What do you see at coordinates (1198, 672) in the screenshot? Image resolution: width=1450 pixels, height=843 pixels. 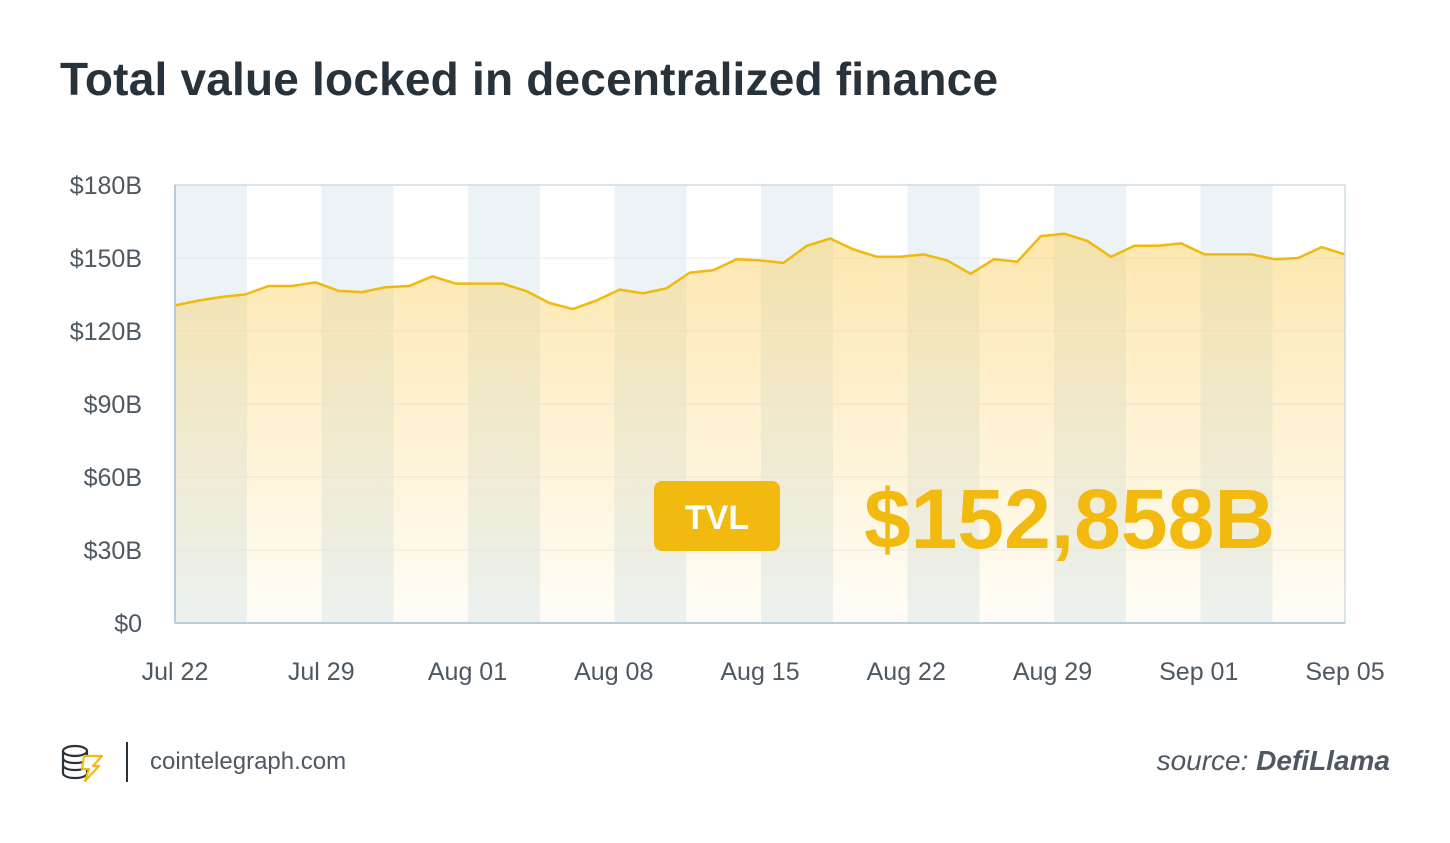 I see `x-tick-label: Sep 01` at bounding box center [1198, 672].